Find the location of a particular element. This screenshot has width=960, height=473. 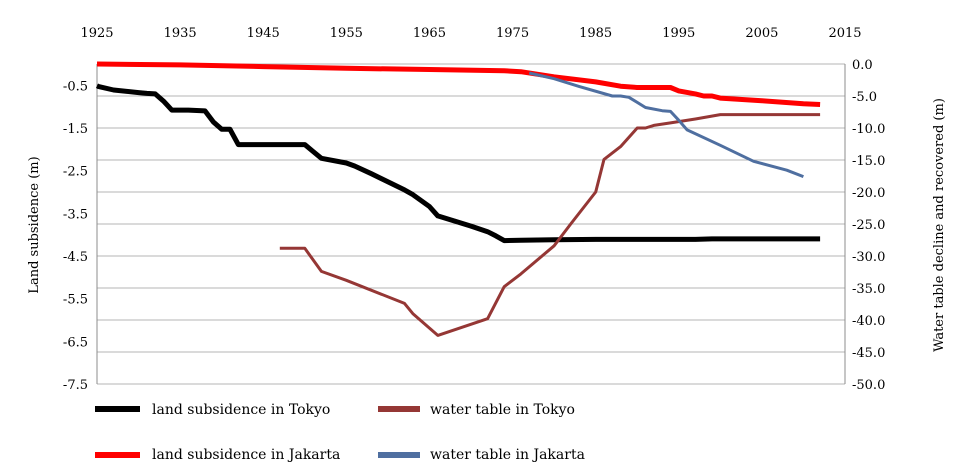

legend-label: water table in Jakarta is located at coordinates (507, 455).